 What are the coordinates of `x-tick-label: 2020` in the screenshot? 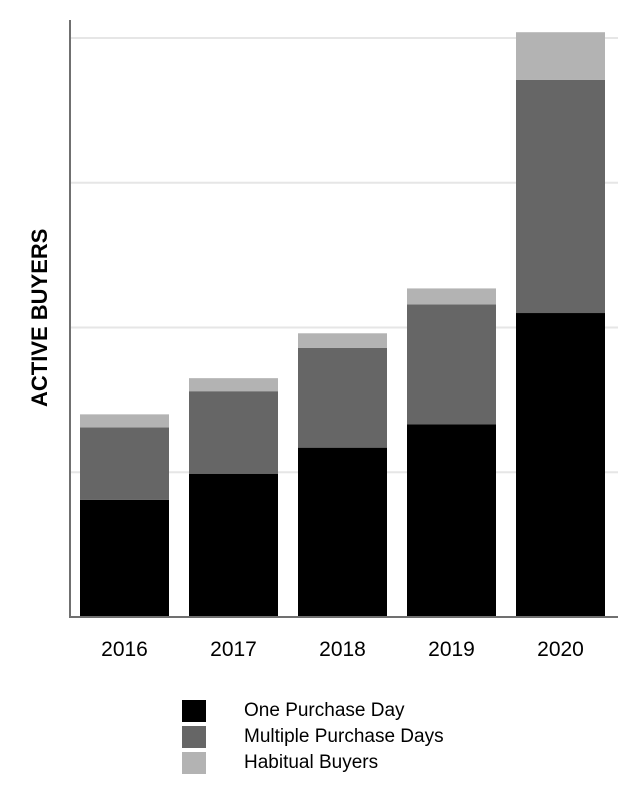 It's located at (560, 649).